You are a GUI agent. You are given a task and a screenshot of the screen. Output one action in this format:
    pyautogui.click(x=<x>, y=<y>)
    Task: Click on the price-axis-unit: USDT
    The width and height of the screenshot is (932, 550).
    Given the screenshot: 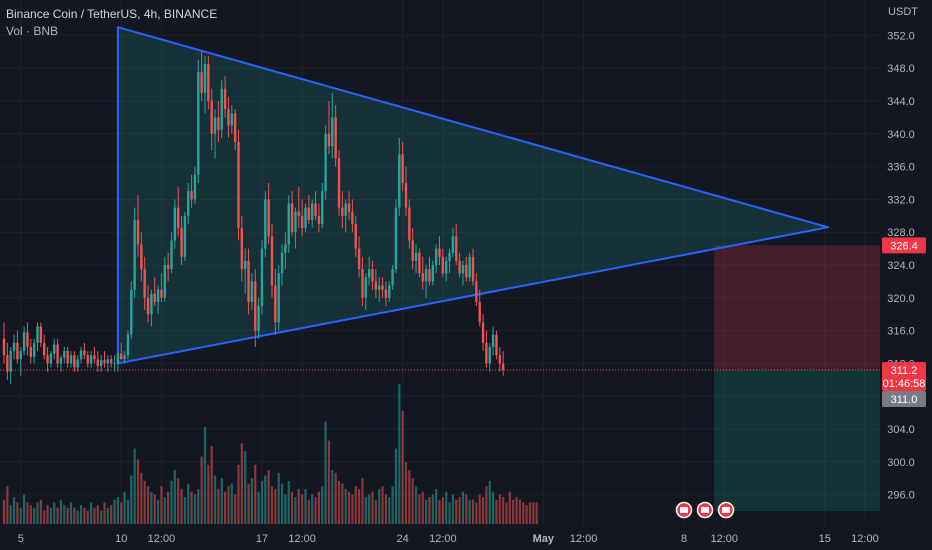 What is the action you would take?
    pyautogui.click(x=903, y=12)
    